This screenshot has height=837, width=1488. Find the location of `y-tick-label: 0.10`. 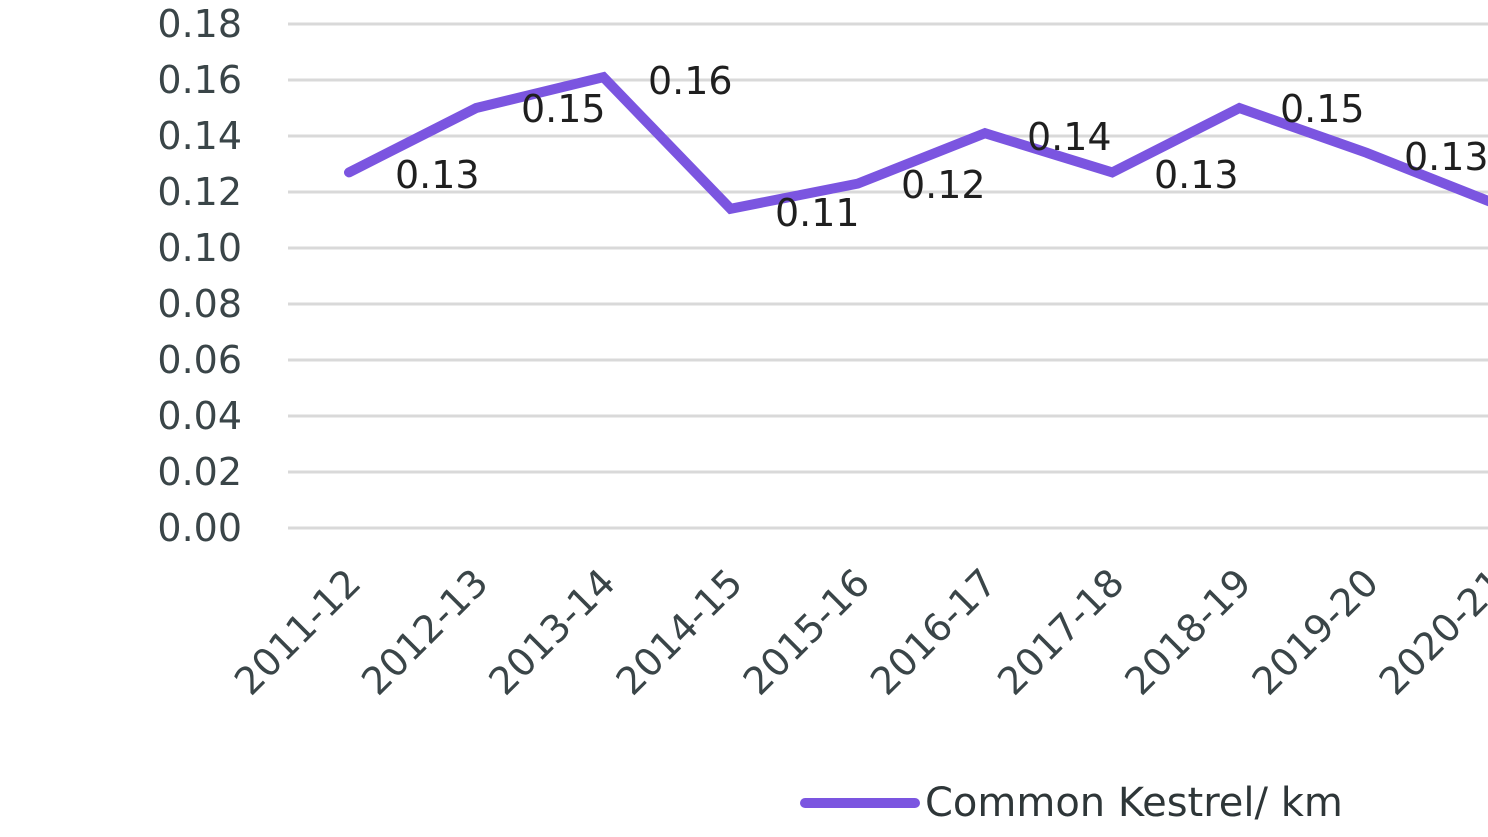

y-tick-label: 0.10 is located at coordinates (199, 248).